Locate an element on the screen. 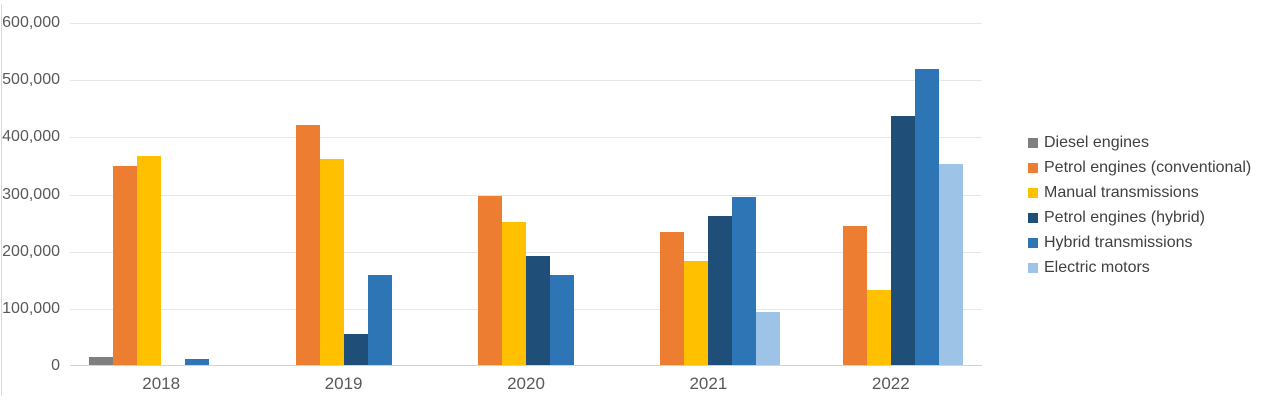 The image size is (1280, 402). bar-electric-motors-2021 is located at coordinates (768, 338).